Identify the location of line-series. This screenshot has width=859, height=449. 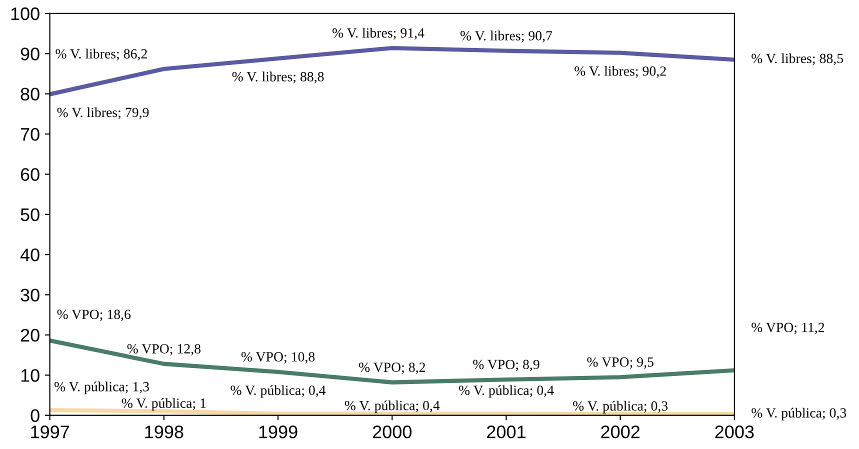
(392, 71).